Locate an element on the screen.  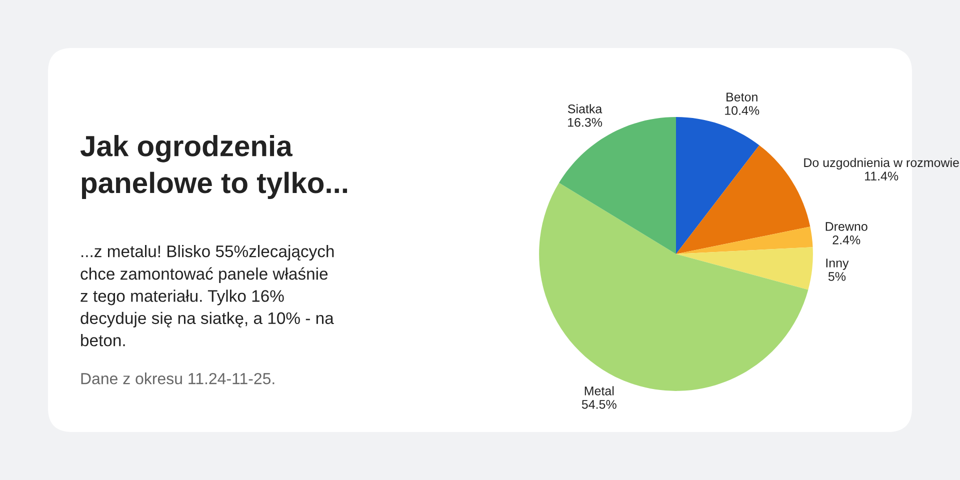
data-label: 5% is located at coordinates (837, 276).